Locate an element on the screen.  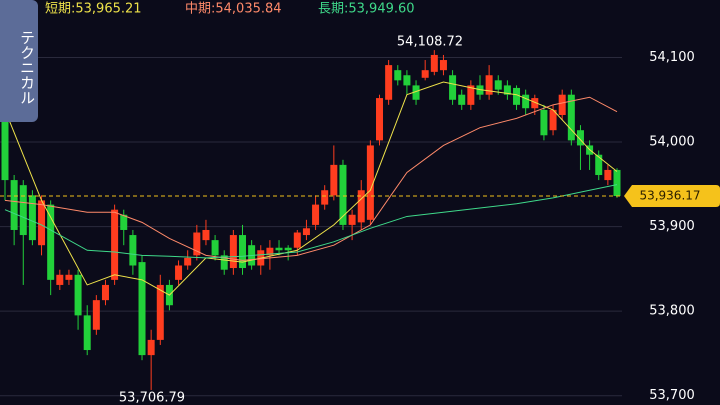
legend-entry: 短期:53,965.21 is located at coordinates (93, 9).